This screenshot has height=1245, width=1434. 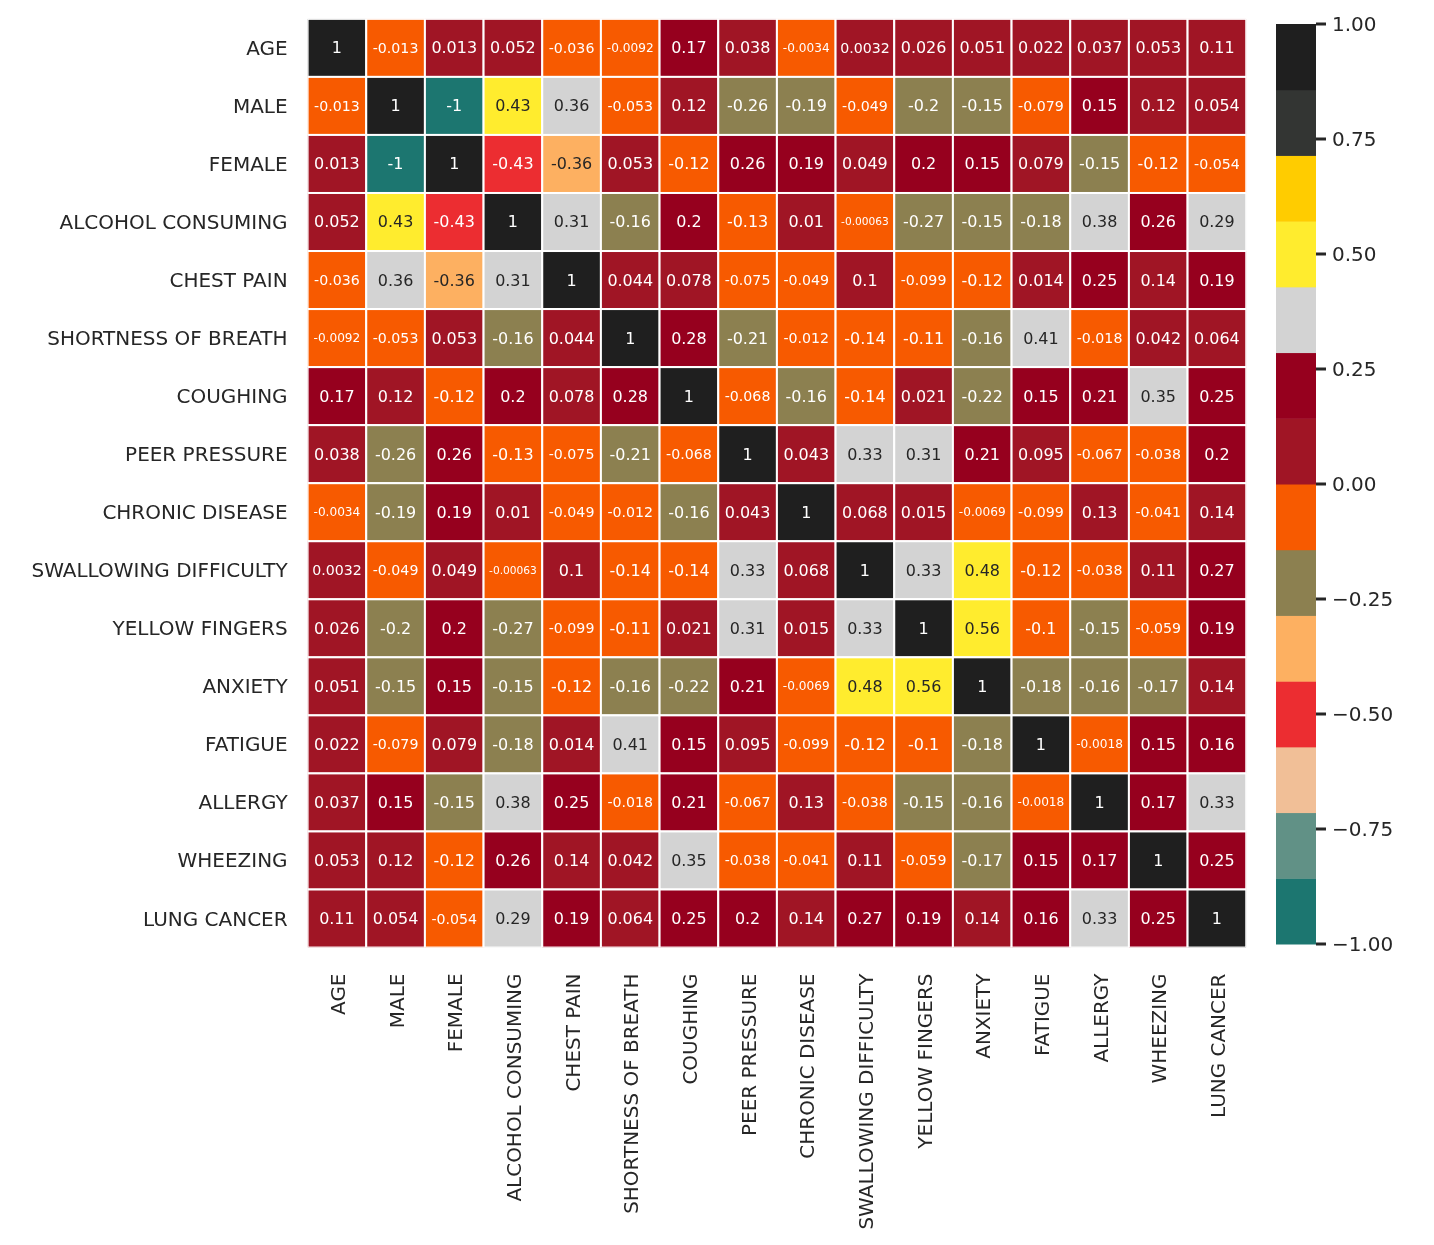 I want to click on data-label: 0.078, so click(x=571, y=396).